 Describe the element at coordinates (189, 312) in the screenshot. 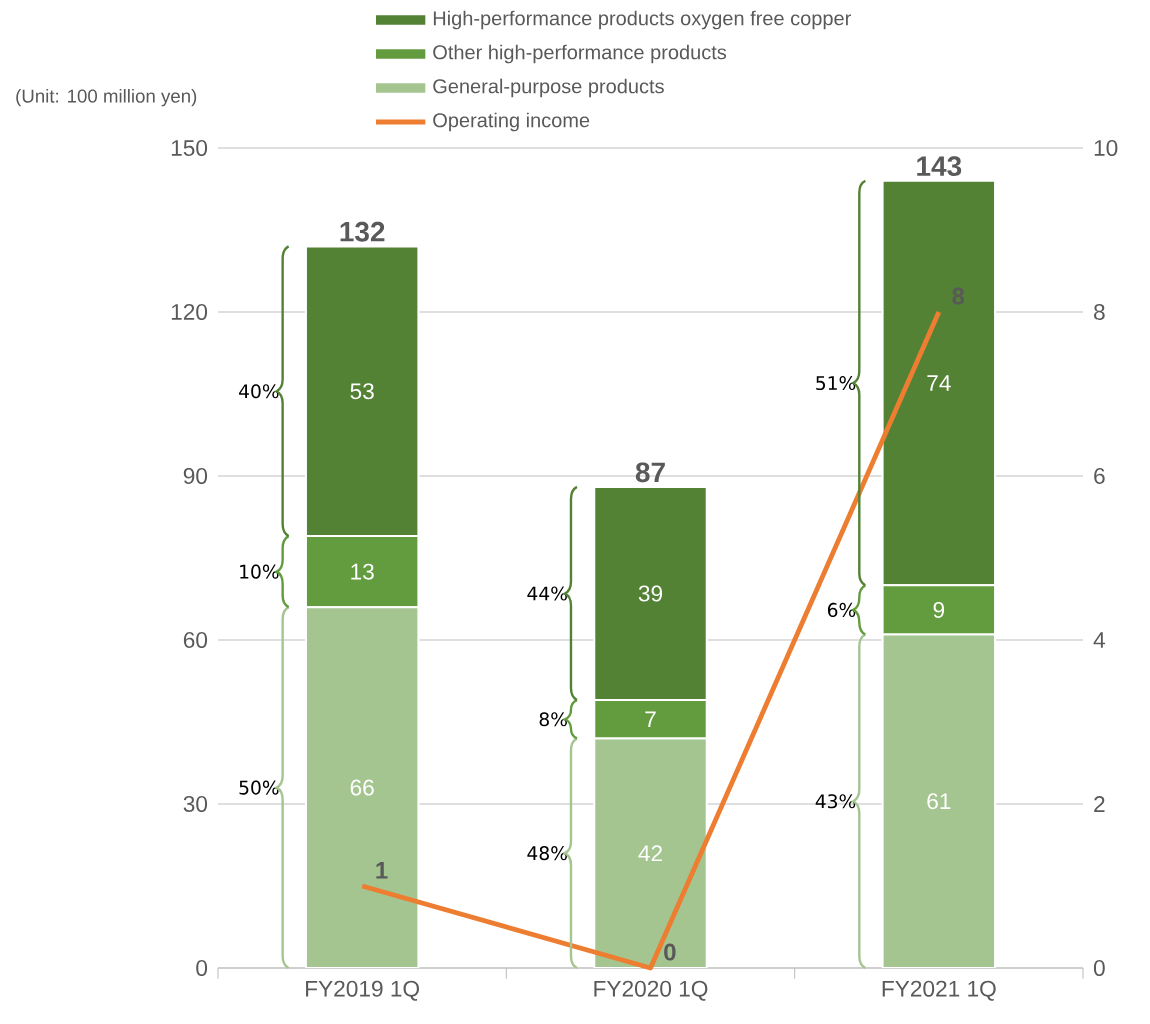

I see `y-tick-label: 120` at that location.